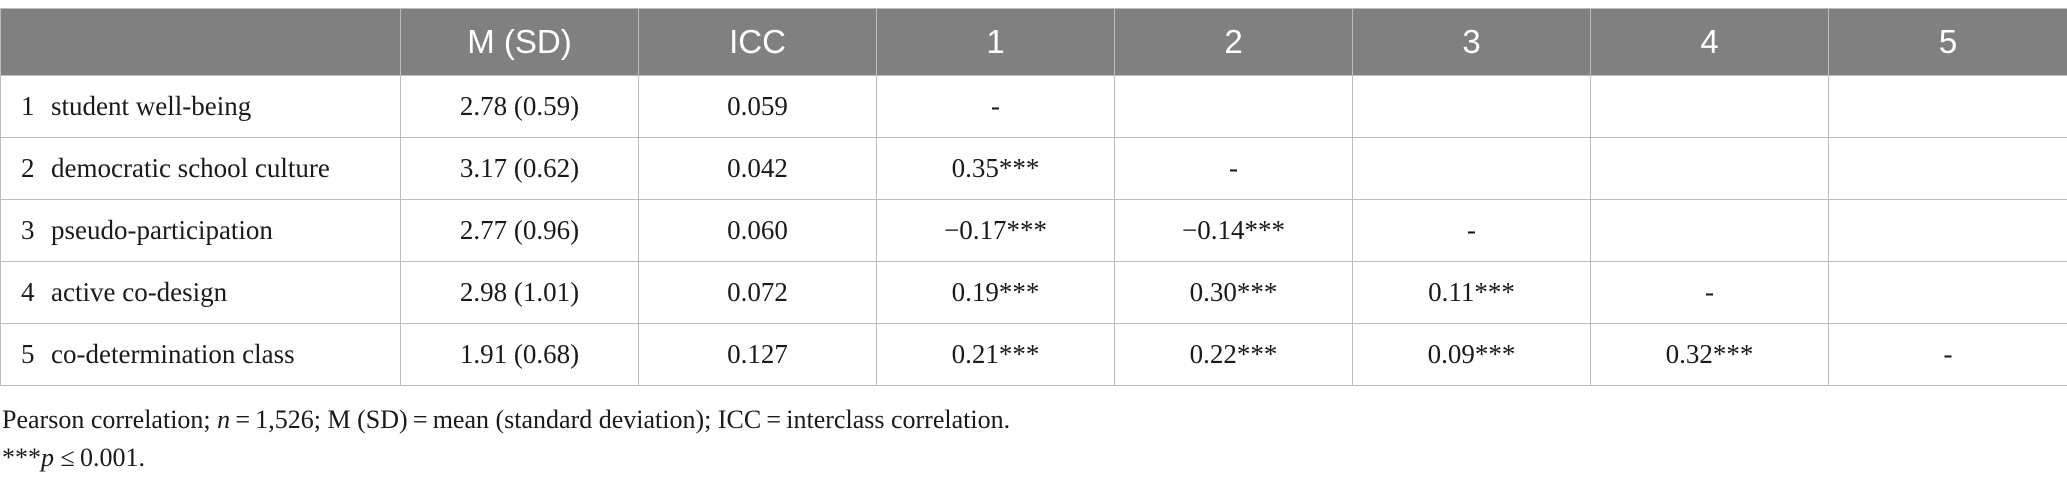 This screenshot has width=2067, height=483. I want to click on row-label-cell: 3 pseudo-participation, so click(200, 230).